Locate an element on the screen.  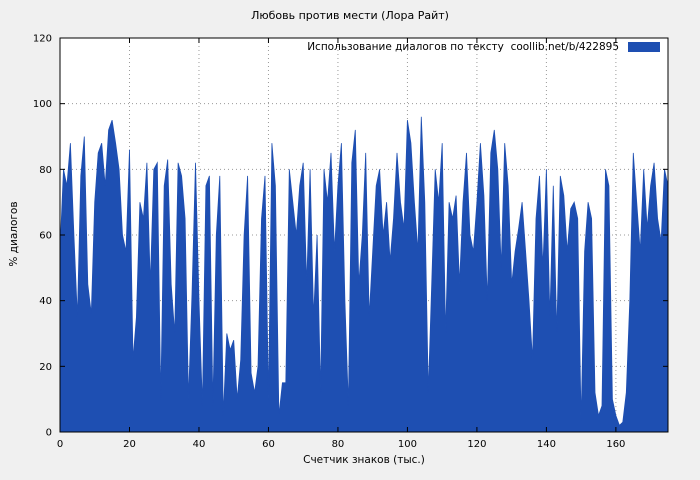
y-tick-label: 100 is located at coordinates (42, 104).